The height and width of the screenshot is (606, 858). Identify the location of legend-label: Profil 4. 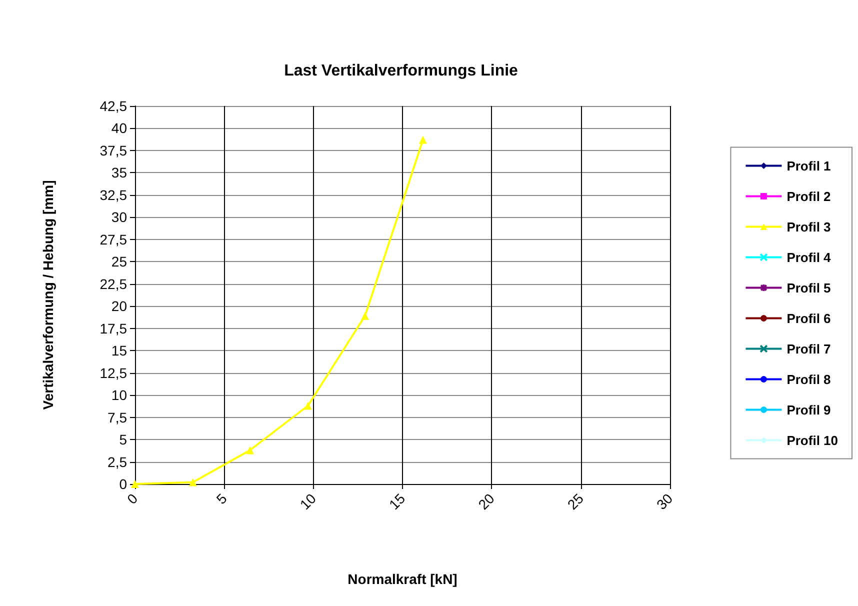
(809, 257).